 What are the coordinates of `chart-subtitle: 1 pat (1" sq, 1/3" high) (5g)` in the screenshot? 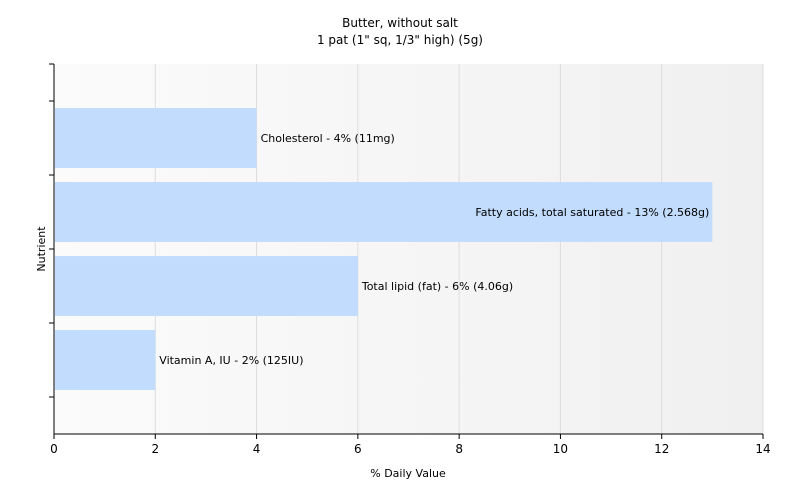 It's located at (400, 40).